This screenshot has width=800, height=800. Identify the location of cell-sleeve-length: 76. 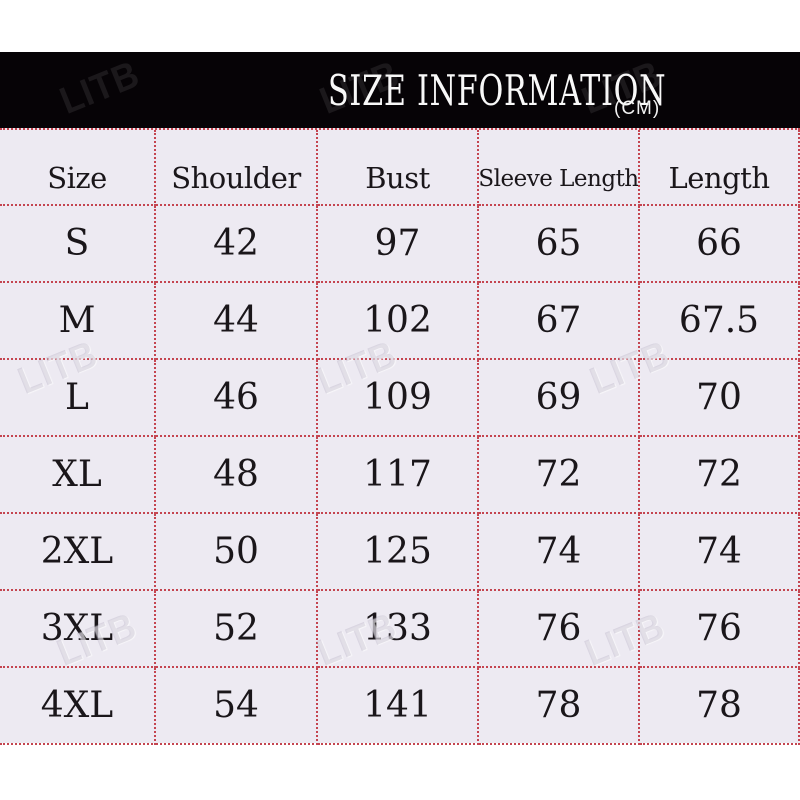
(559, 629).